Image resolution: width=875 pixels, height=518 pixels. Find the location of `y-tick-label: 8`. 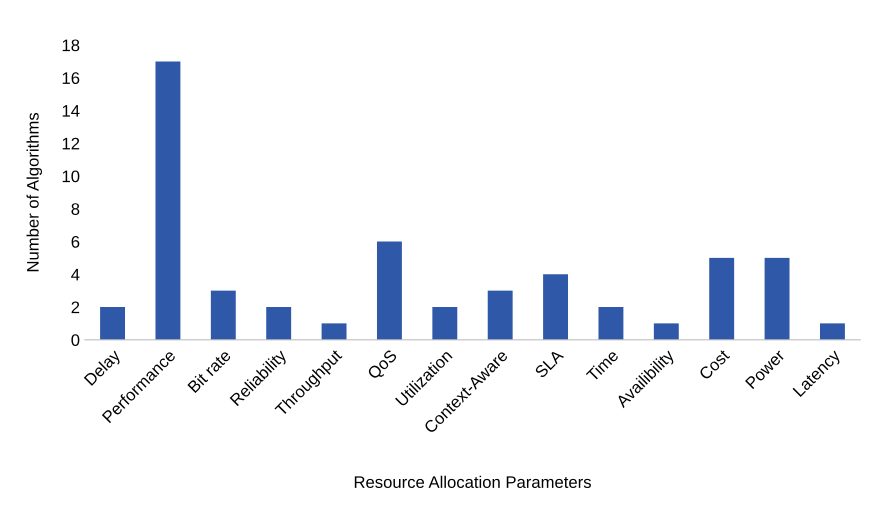

y-tick-label: 8 is located at coordinates (75, 209).